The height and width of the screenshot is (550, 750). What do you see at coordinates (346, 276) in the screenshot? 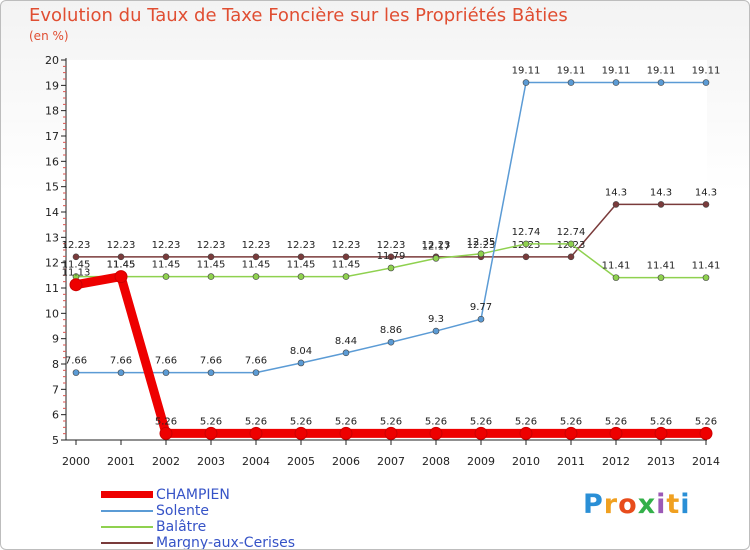
I see `point-bal-tre-2006` at bounding box center [346, 276].